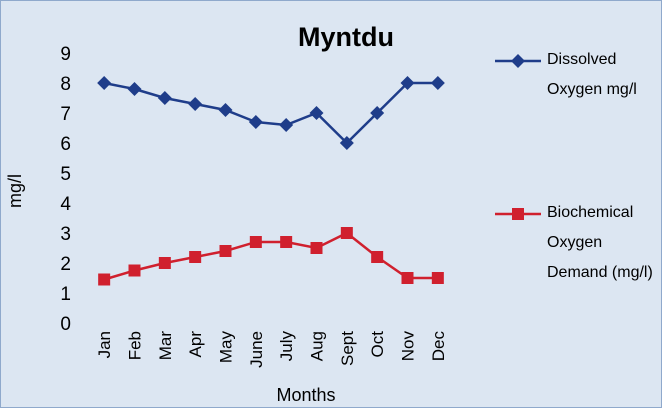 The image size is (662, 408). I want to click on x-tick-label: Oct, so click(377, 344).